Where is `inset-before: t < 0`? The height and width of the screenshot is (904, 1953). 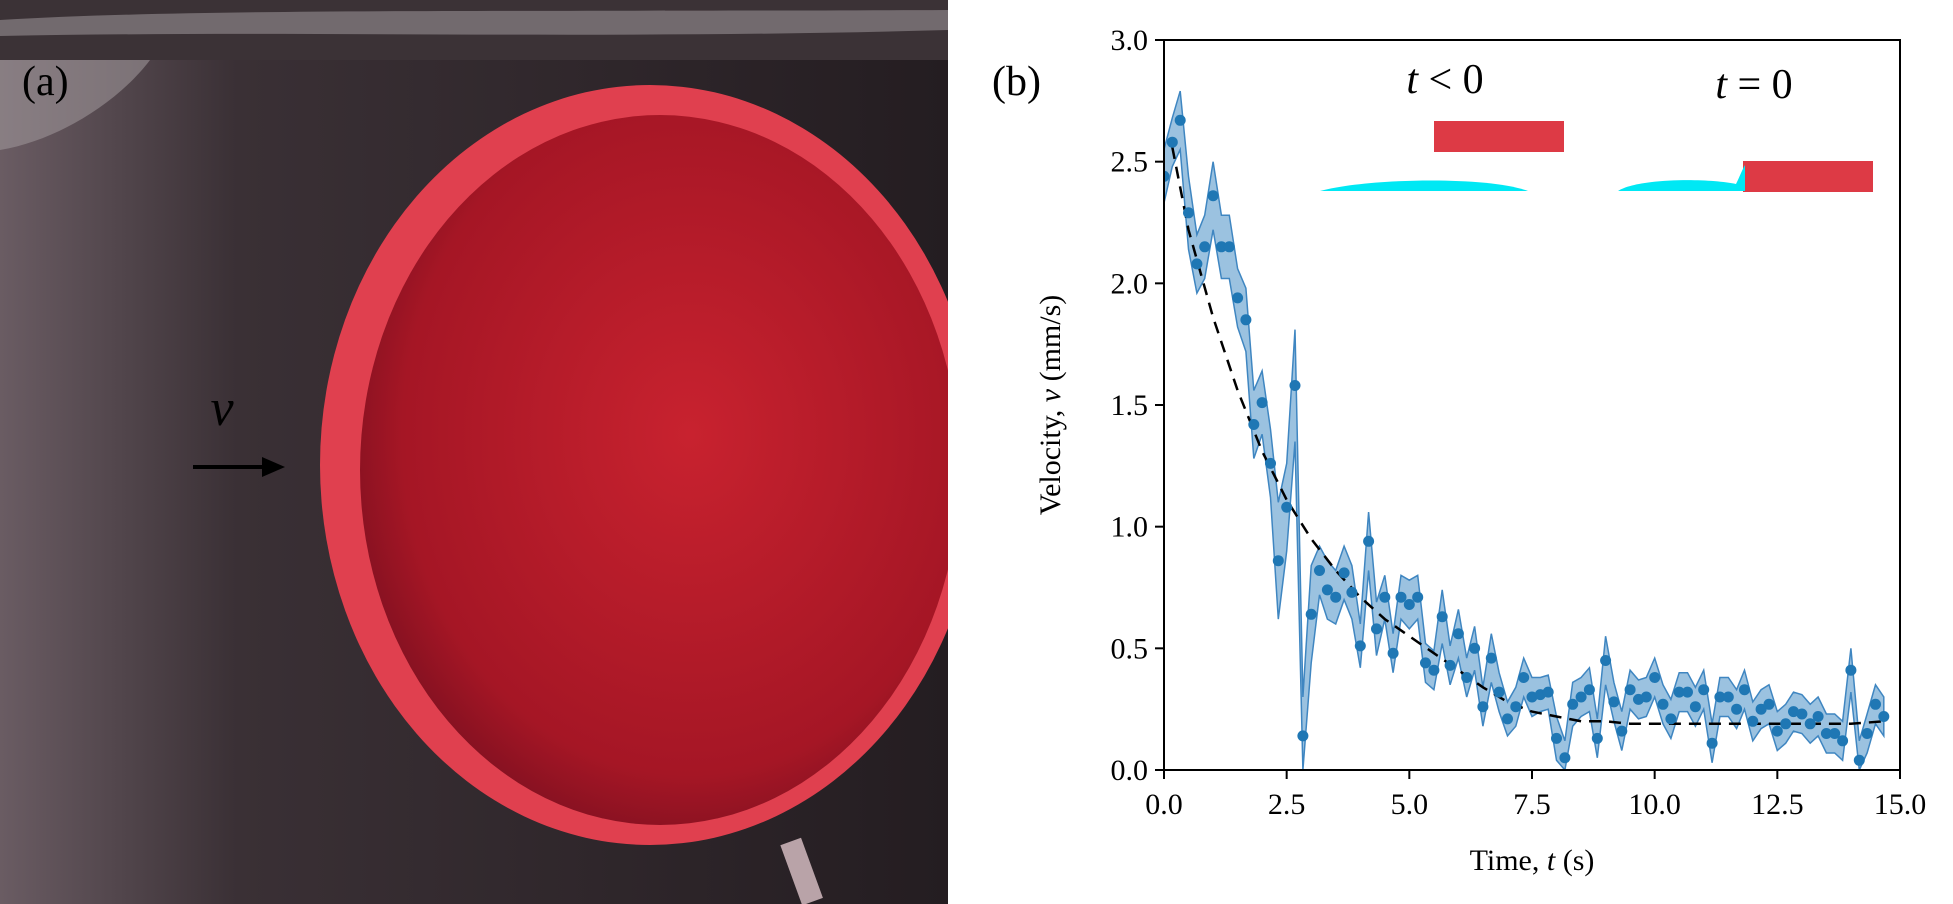 inset-before: t < 0 is located at coordinates (1442, 124).